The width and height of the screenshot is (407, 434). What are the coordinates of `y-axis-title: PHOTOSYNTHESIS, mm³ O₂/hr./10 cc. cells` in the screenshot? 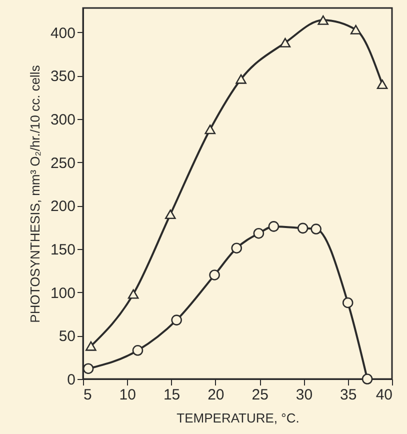 It's located at (34, 193).